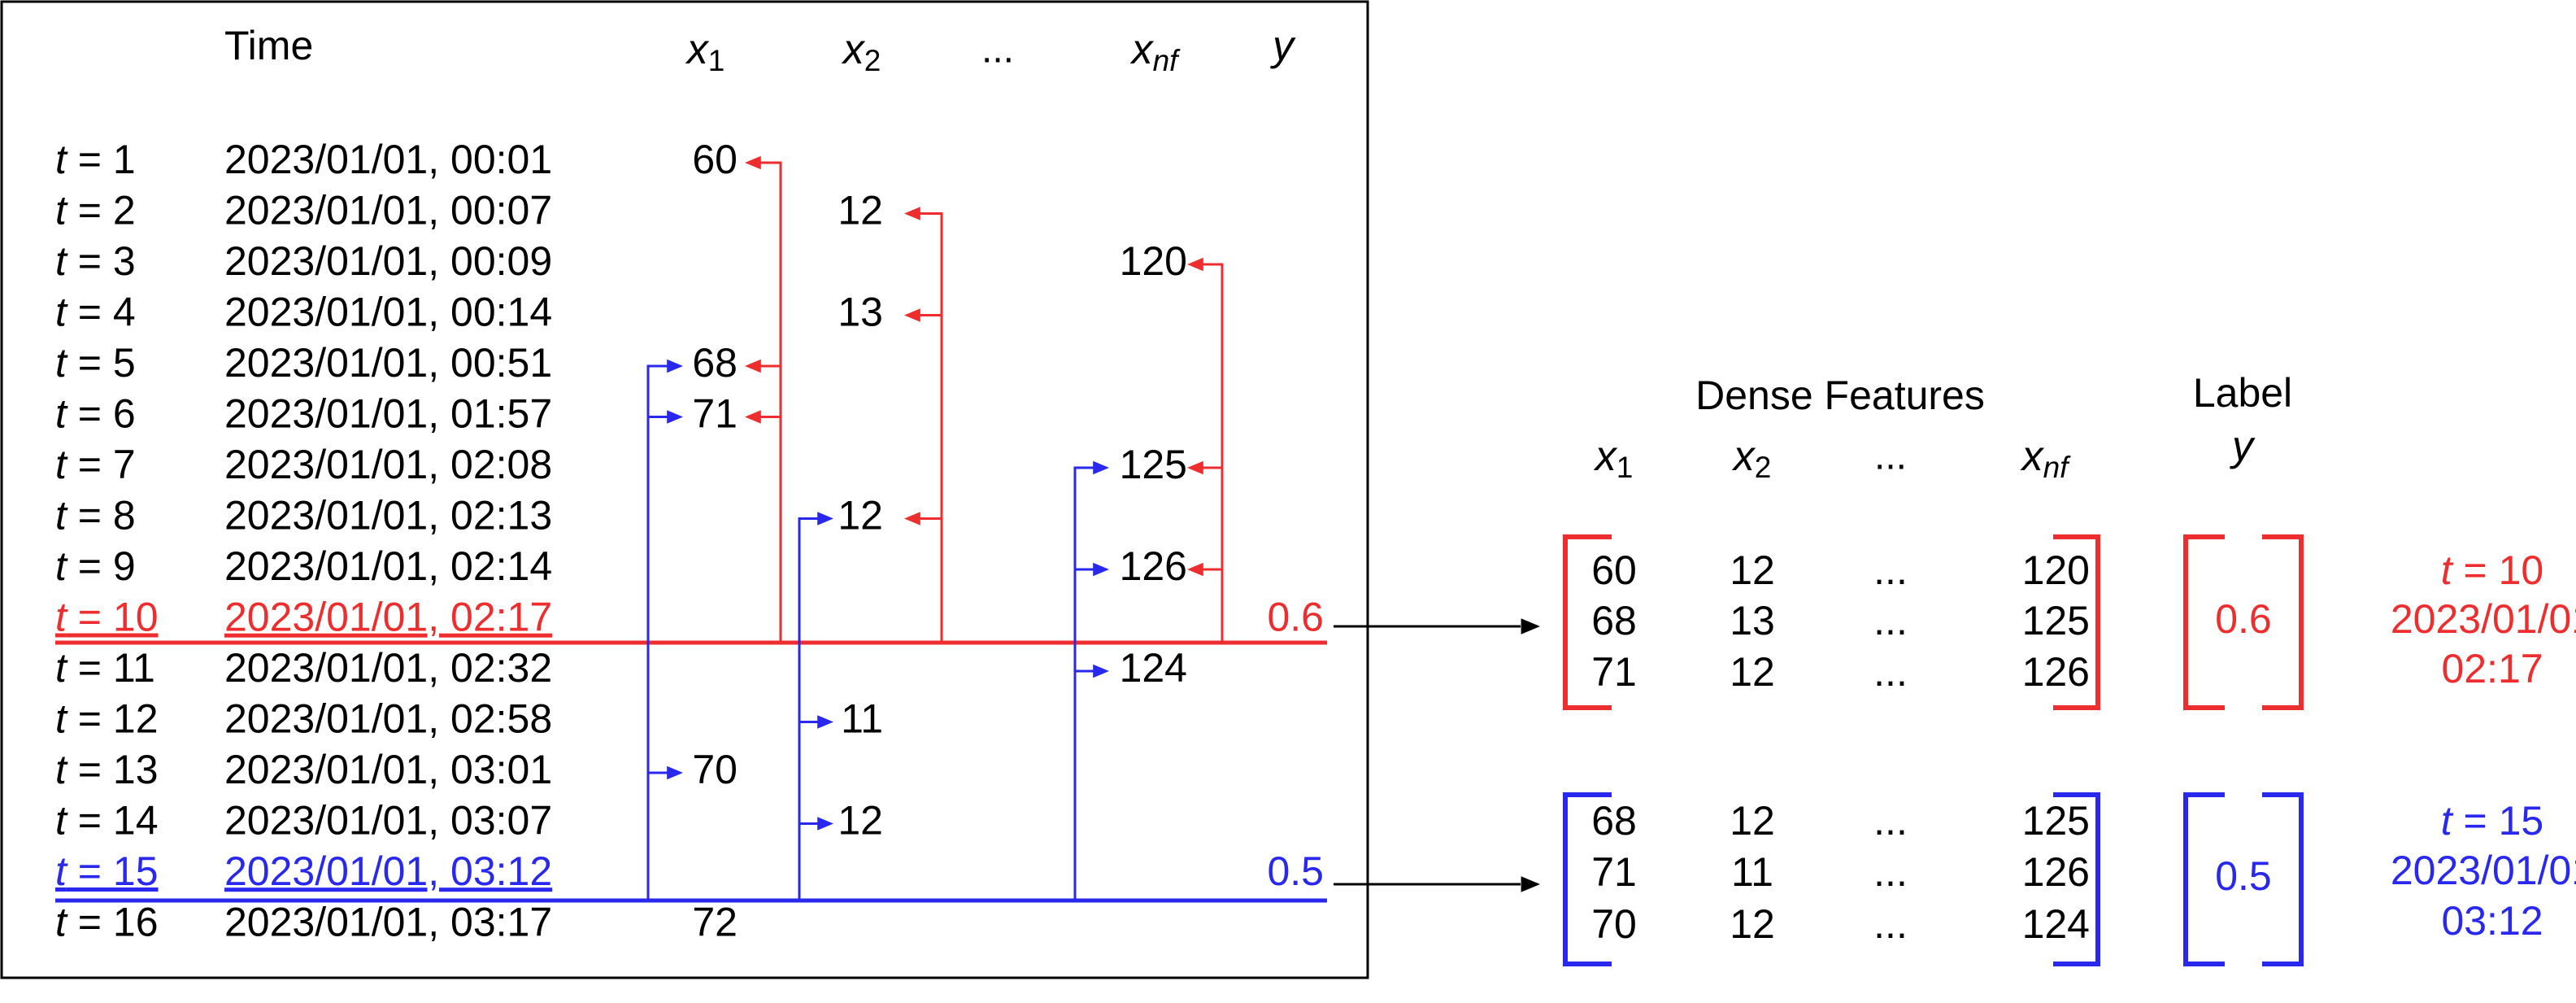  Describe the element at coordinates (1208, 453) in the screenshot. I see `arrow-red-xnf` at that location.